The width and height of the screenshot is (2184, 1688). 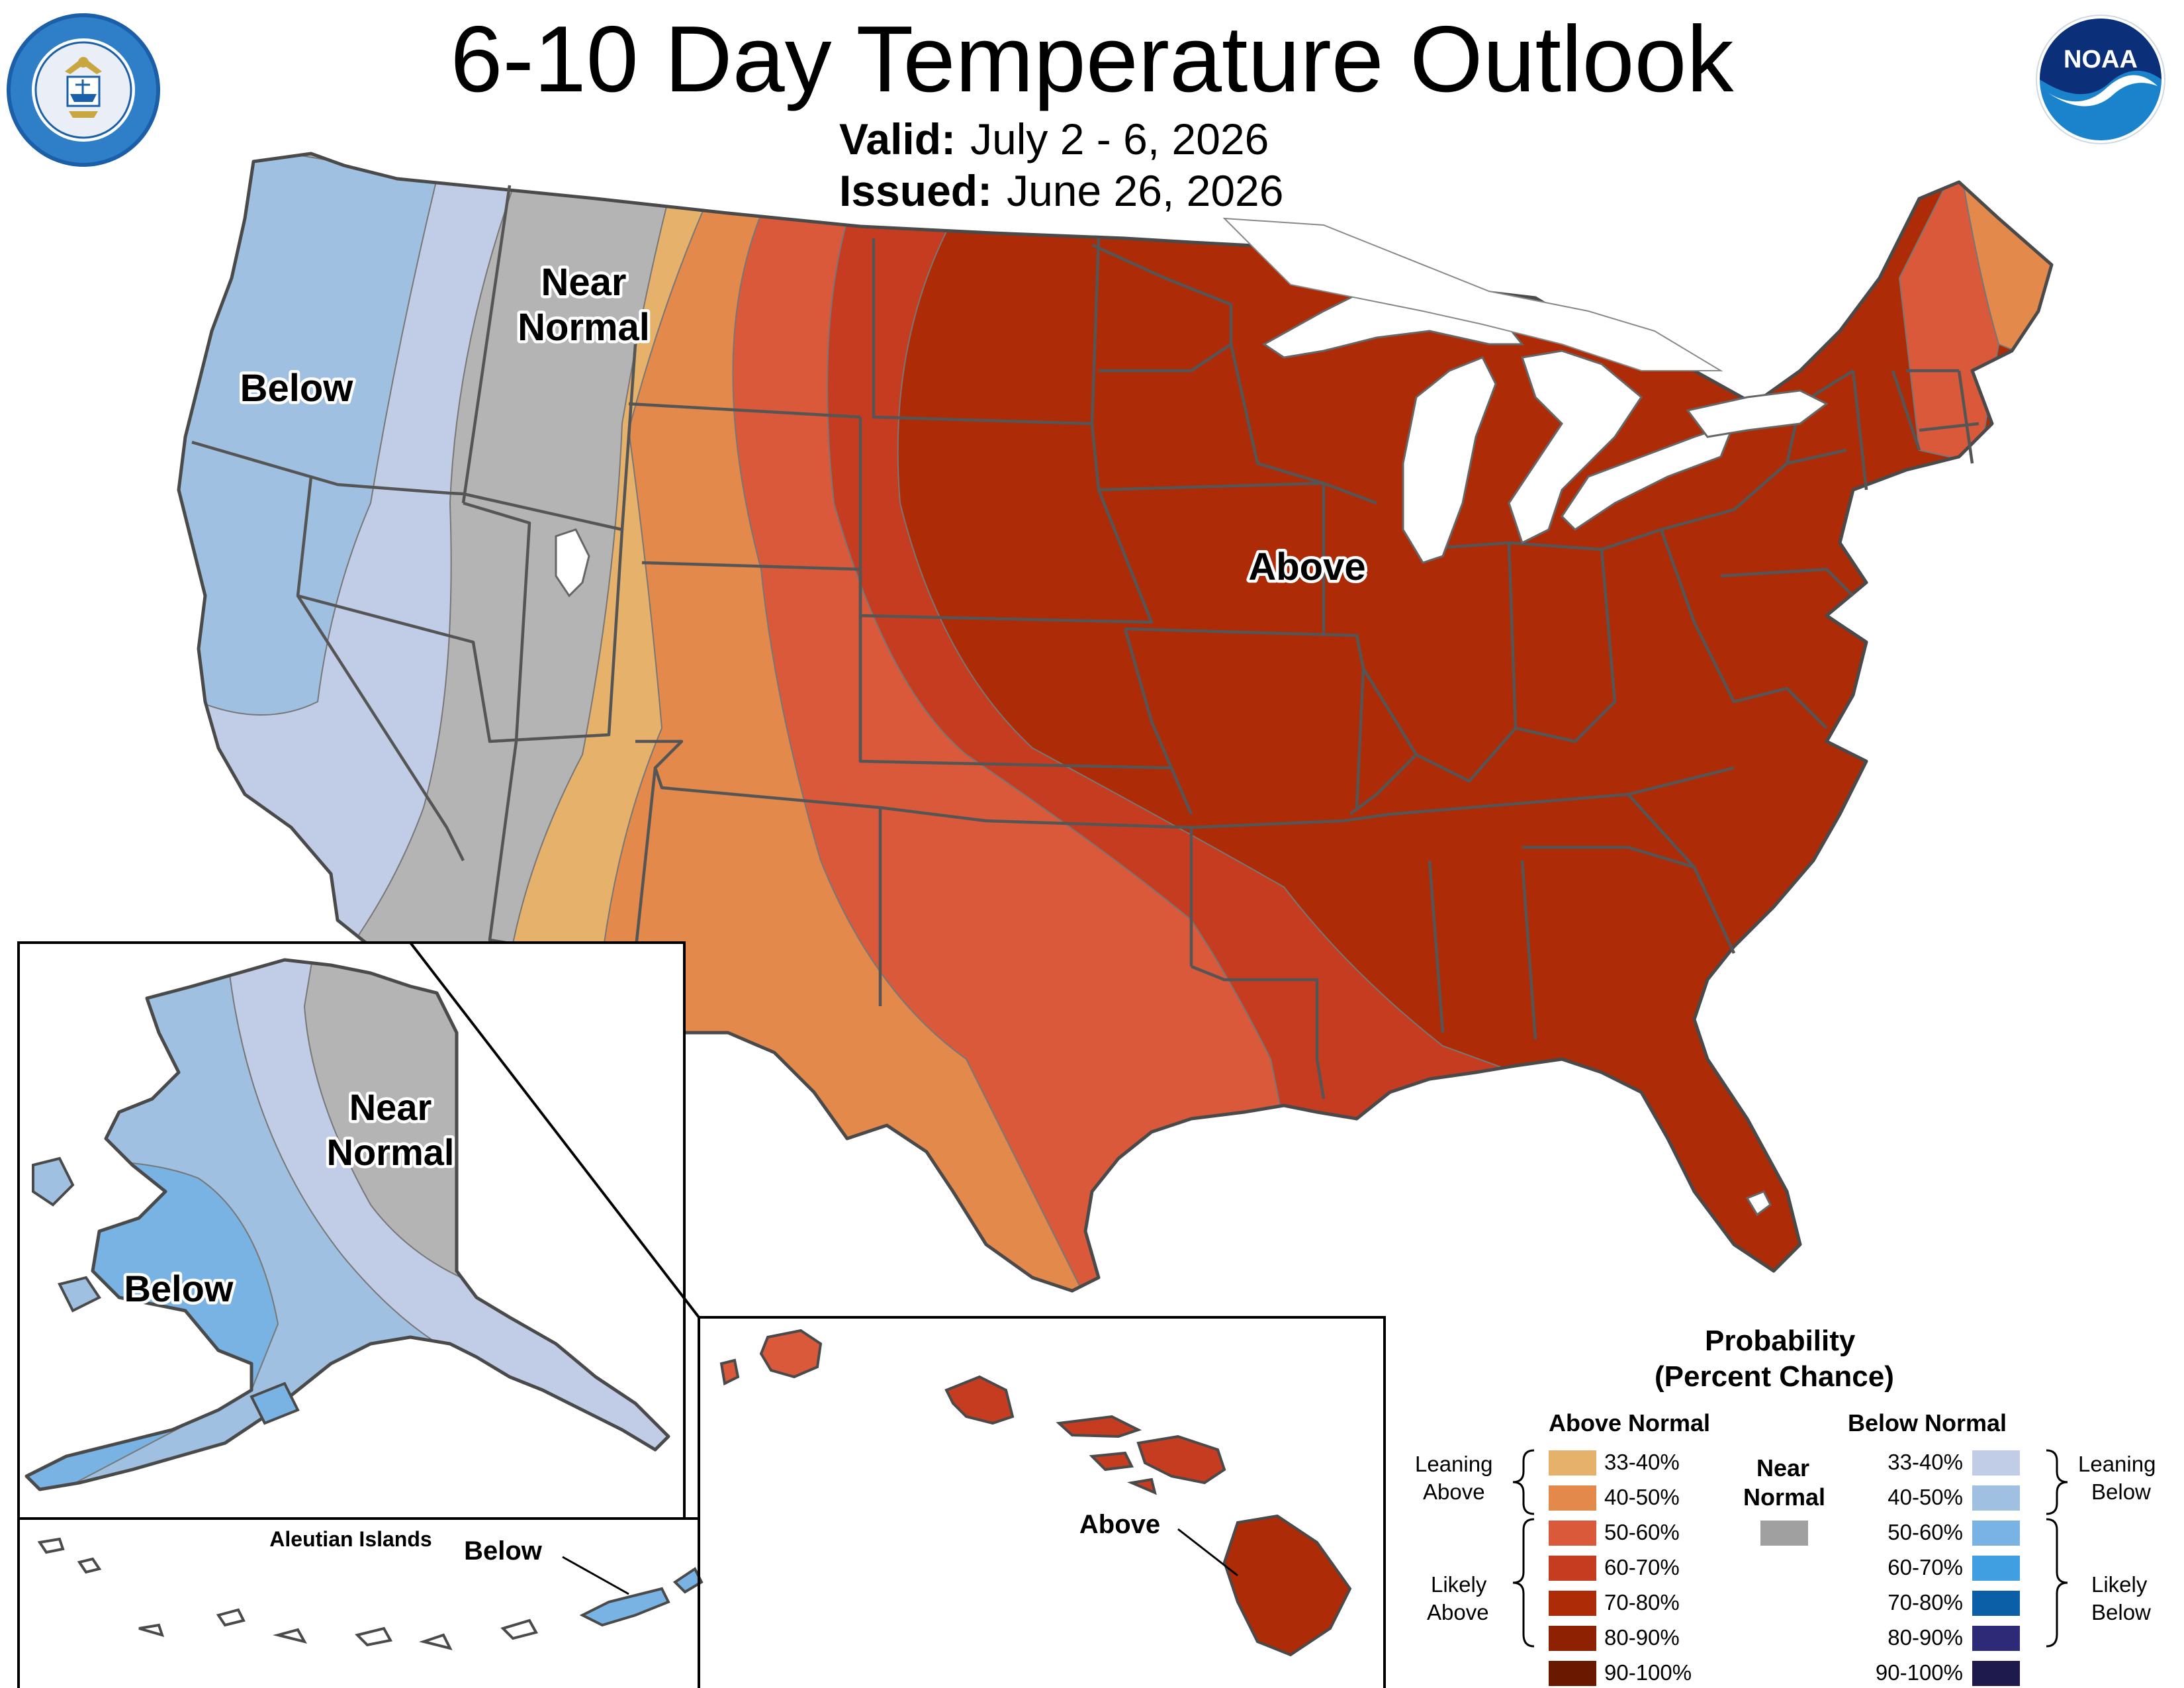 I want to click on valid-dates: Valid: July 2 - 6, 2026, so click(x=1054, y=139).